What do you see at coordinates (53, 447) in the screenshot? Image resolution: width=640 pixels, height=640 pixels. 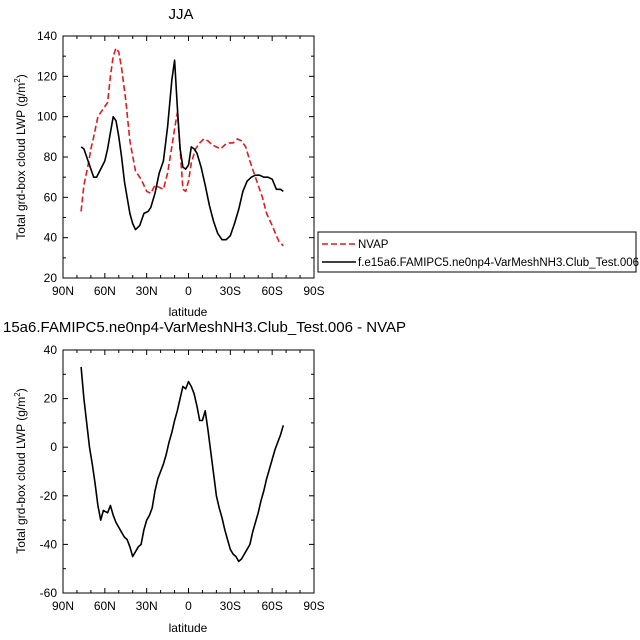 I see `y-tick-label: 0` at bounding box center [53, 447].